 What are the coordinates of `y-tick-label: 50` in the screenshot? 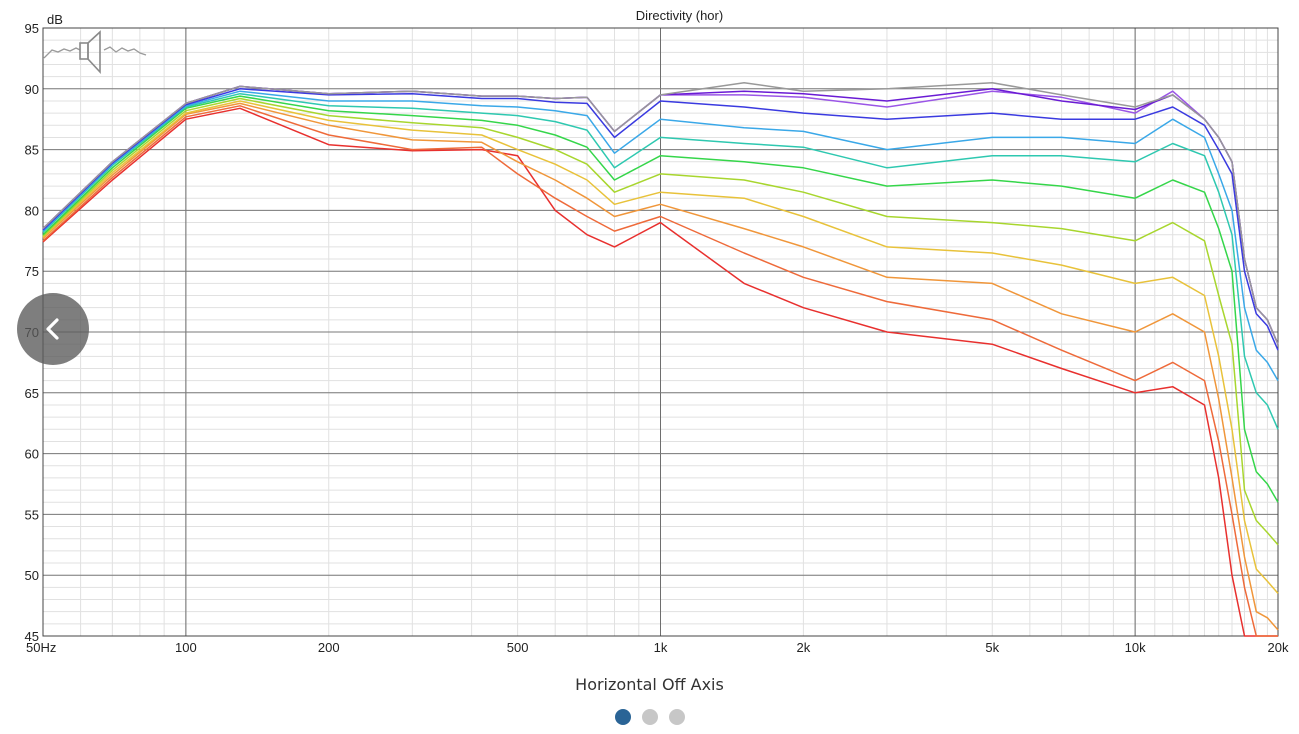 It's located at (32, 575).